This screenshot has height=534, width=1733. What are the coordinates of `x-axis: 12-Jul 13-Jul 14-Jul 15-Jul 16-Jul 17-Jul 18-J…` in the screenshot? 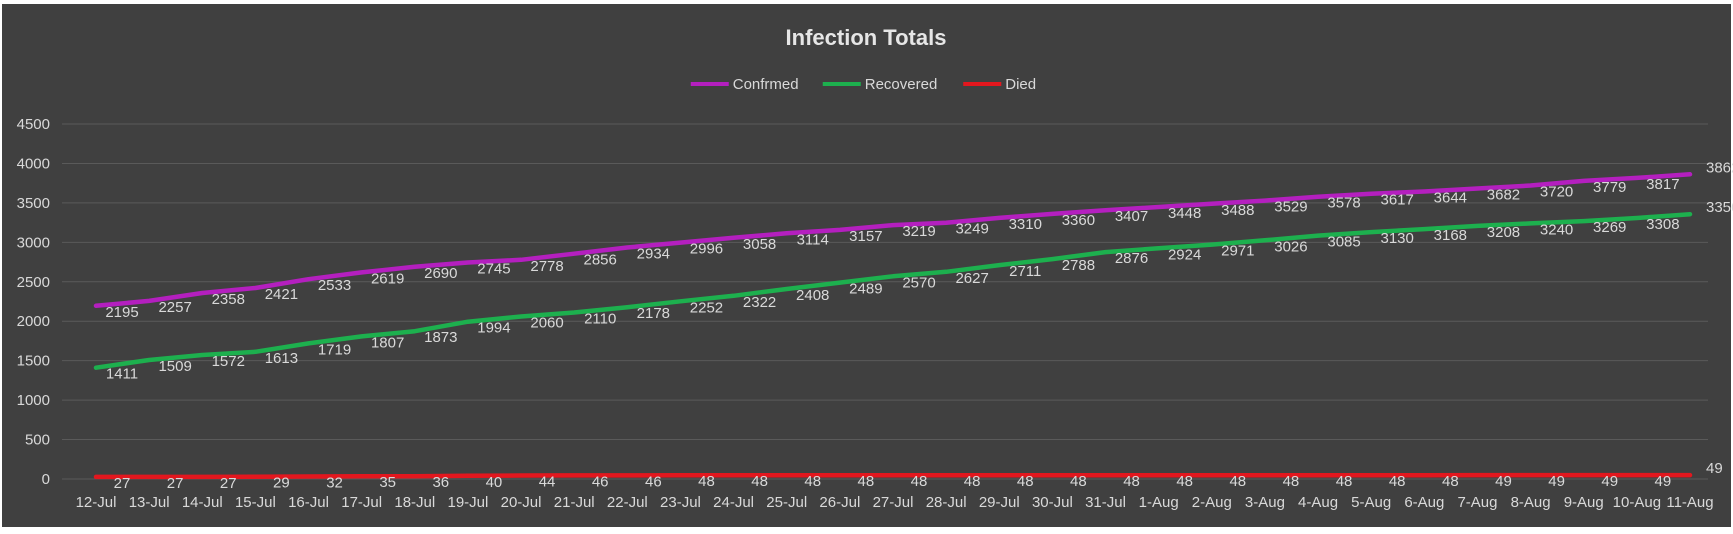 It's located at (895, 502).